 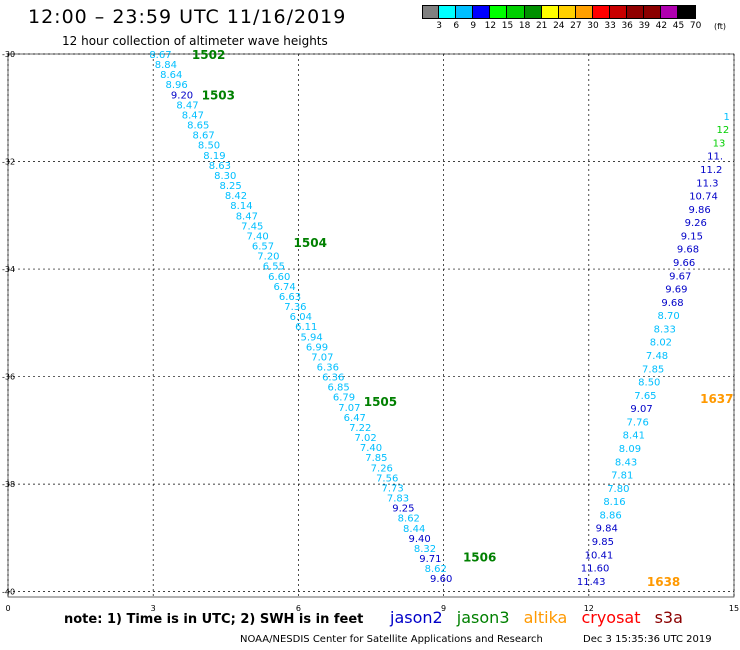 I want to click on swh-value-track-b: 8.41, so click(x=634, y=436).